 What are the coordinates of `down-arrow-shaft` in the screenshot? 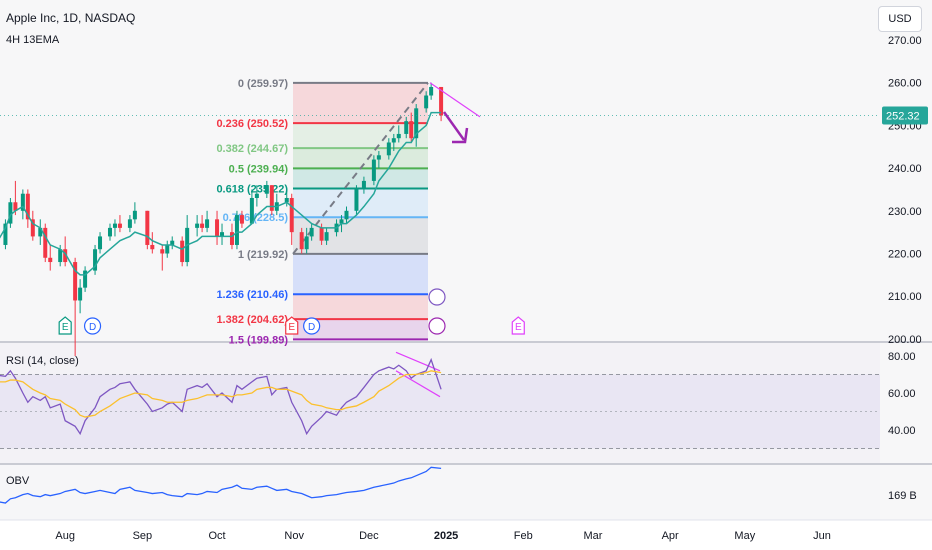 It's located at (454, 126).